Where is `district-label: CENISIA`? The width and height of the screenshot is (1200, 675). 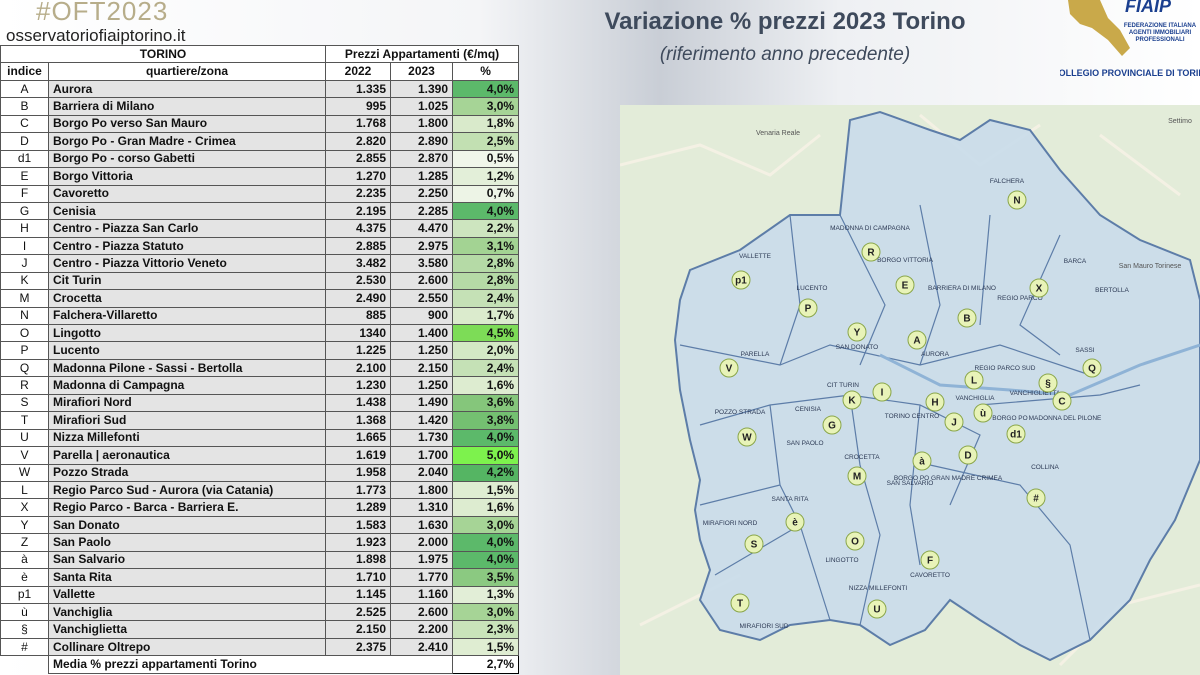
district-label: CENISIA is located at coordinates (808, 409).